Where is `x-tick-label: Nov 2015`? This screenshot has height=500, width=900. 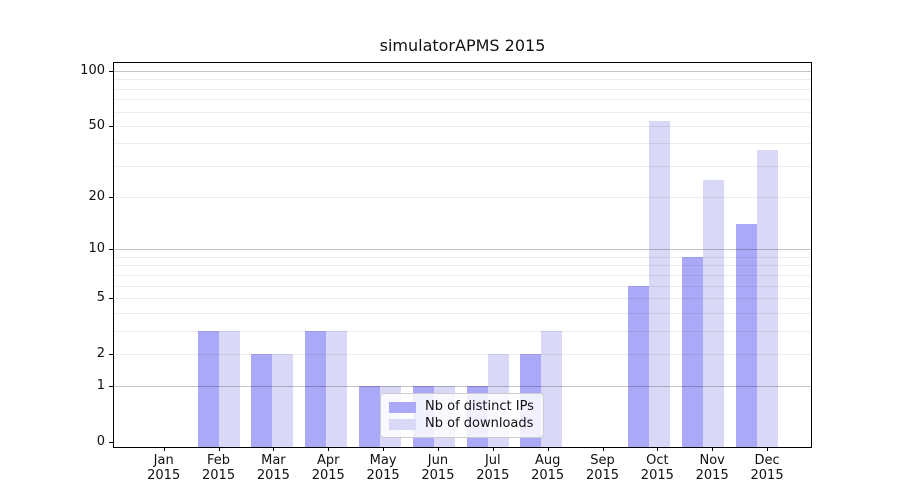
x-tick-label: Nov 2015 is located at coordinates (712, 468).